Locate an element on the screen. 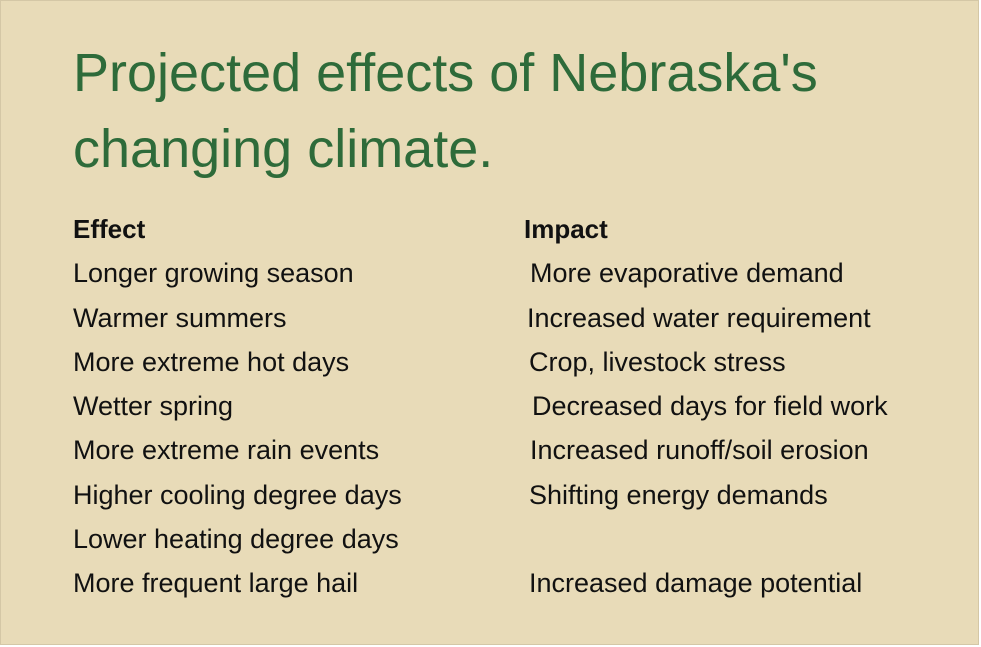 Image resolution: width=981 pixels, height=647 pixels. impact-cell: Shifting energy demands is located at coordinates (678, 494).